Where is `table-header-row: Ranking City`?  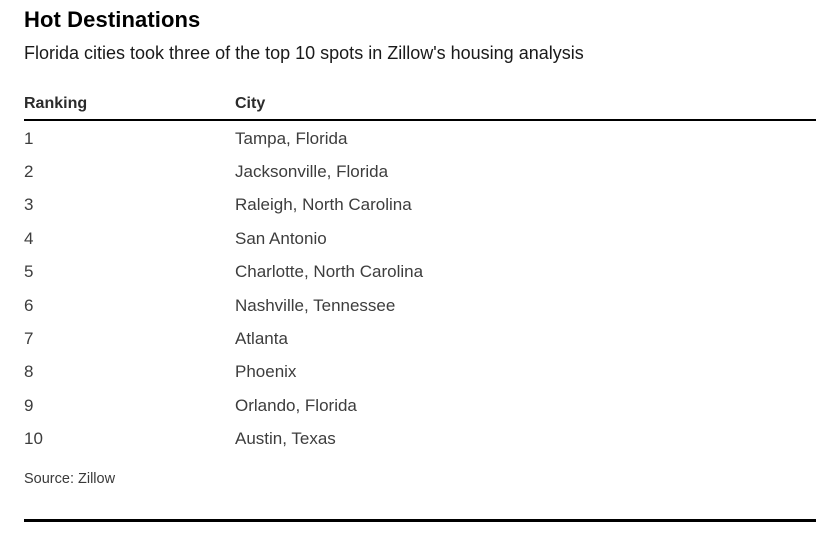
table-header-row: Ranking City is located at coordinates (420, 103).